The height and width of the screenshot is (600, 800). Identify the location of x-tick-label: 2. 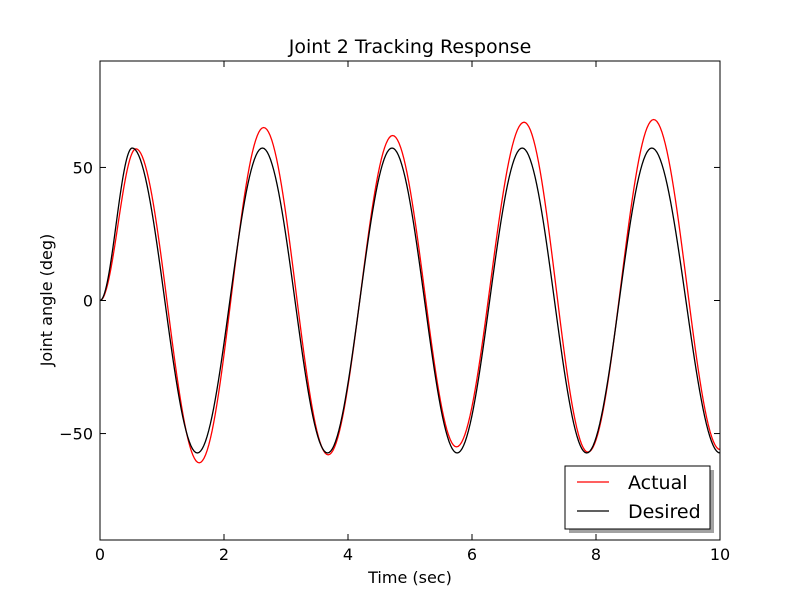
(224, 554).